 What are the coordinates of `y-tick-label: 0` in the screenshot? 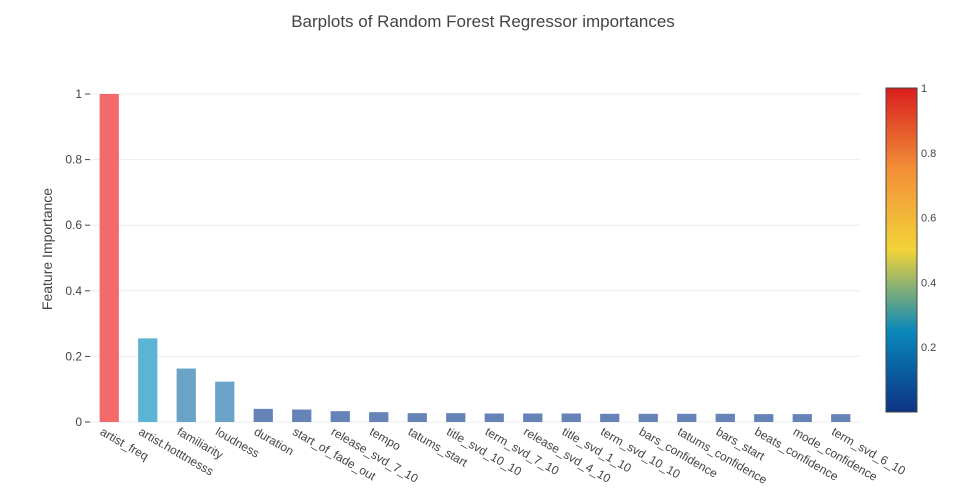 It's located at (78, 422).